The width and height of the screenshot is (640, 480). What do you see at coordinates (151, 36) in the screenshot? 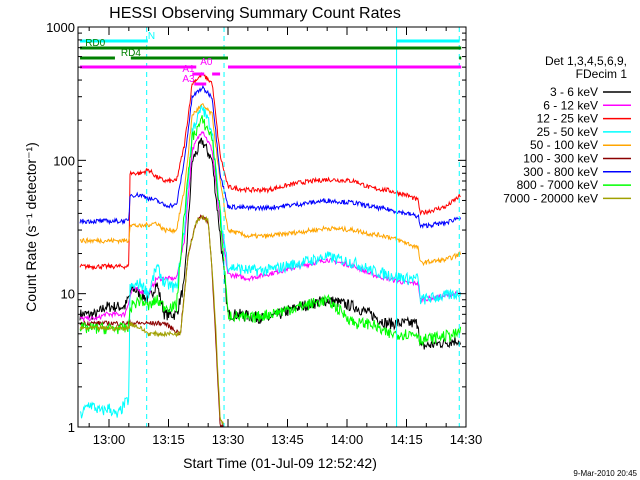
I see `flag-label-n: N` at bounding box center [151, 36].